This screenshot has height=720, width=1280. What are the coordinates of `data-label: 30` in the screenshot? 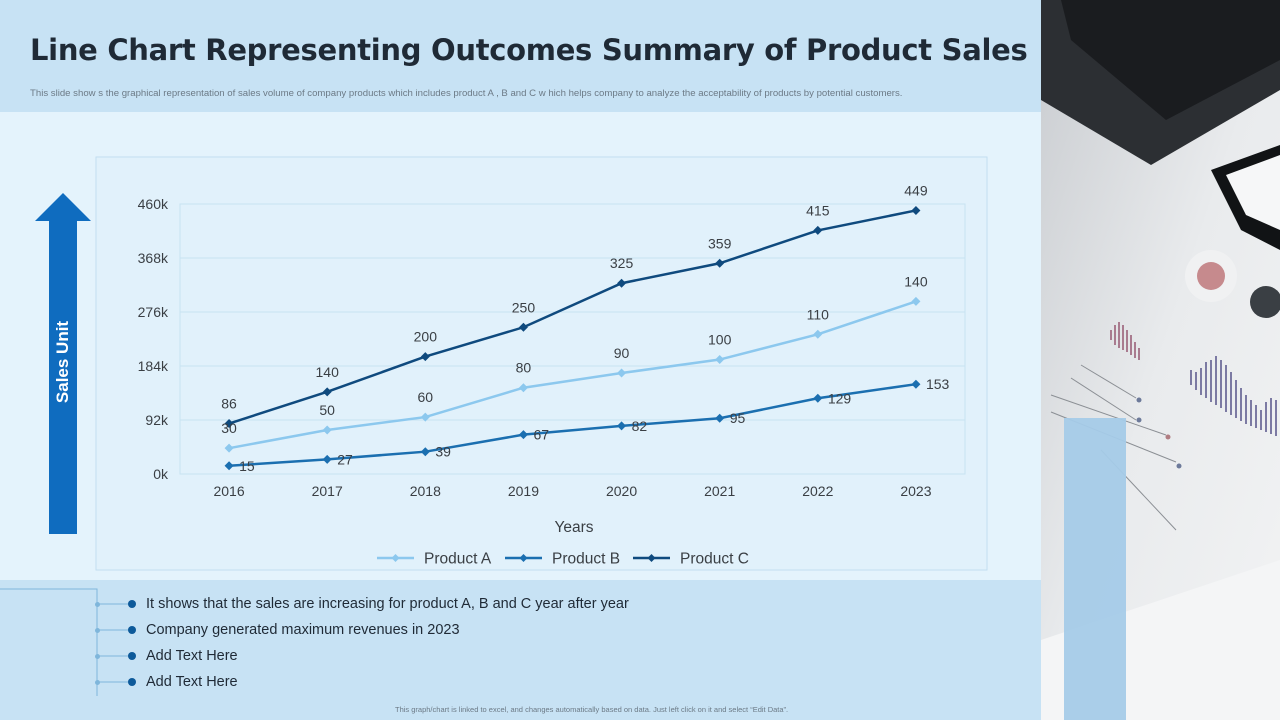 It's located at (229, 428).